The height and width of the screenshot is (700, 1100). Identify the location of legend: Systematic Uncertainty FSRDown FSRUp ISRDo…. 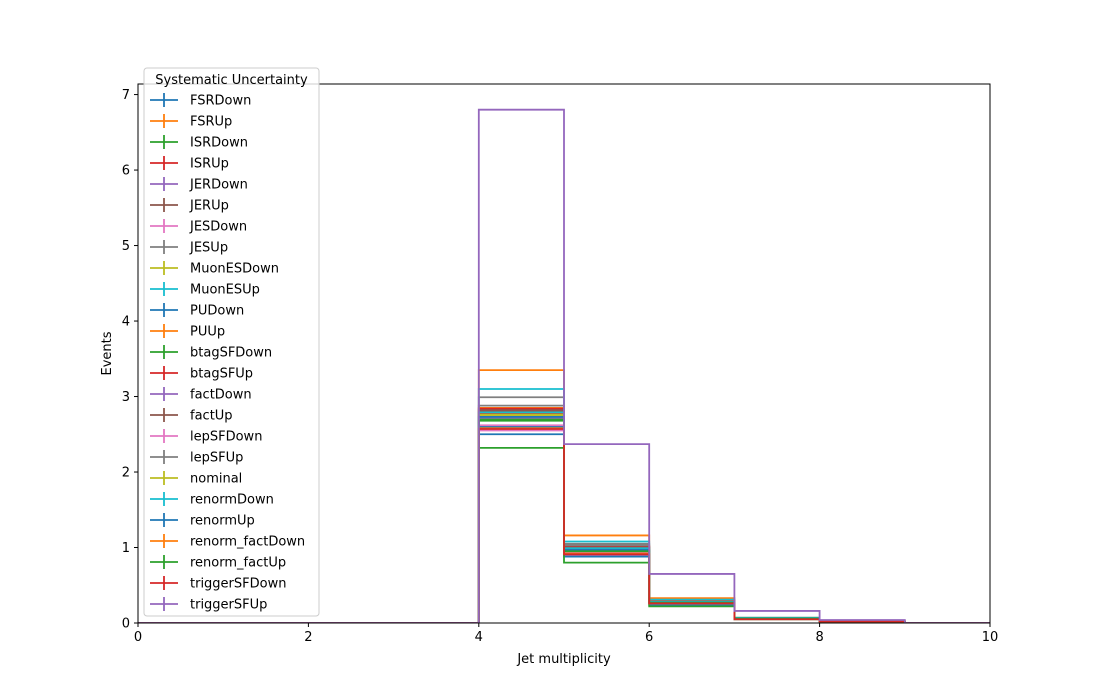
(231, 342).